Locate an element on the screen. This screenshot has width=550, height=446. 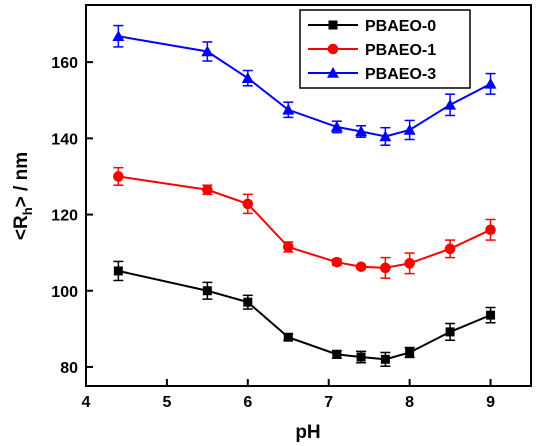
y-axis-title: <Rh> / nm is located at coordinates (23, 196).